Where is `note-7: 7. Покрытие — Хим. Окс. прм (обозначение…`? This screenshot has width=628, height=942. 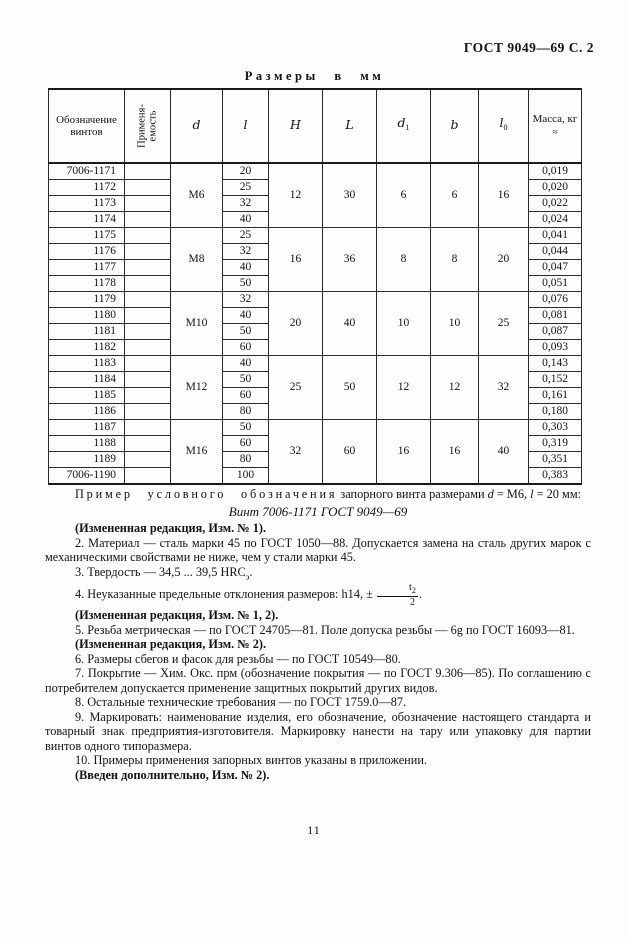
note-7: 7. Покрытие — Хим. Окс. прм (обозначение… is located at coordinates (318, 680).